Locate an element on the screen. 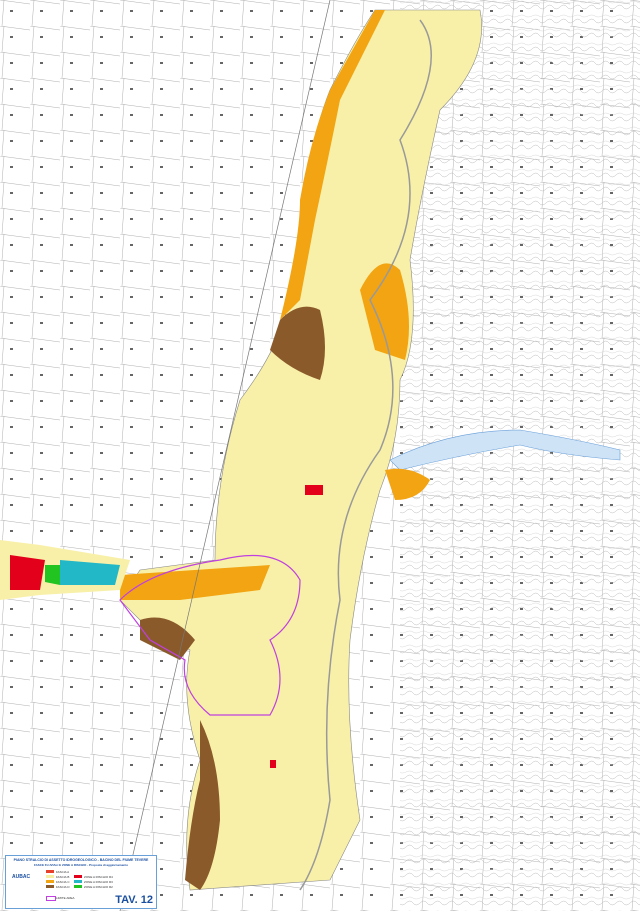  risk-r2-zone is located at coordinates (52, 575).